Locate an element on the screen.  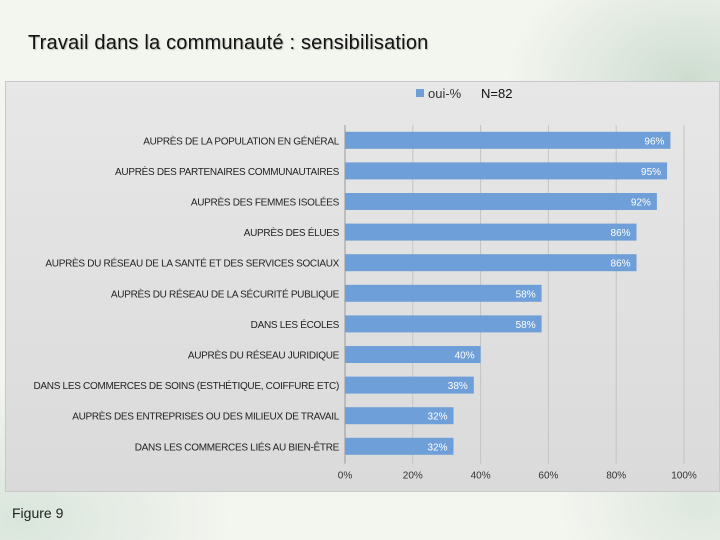
legend-swatch is located at coordinates (420, 93).